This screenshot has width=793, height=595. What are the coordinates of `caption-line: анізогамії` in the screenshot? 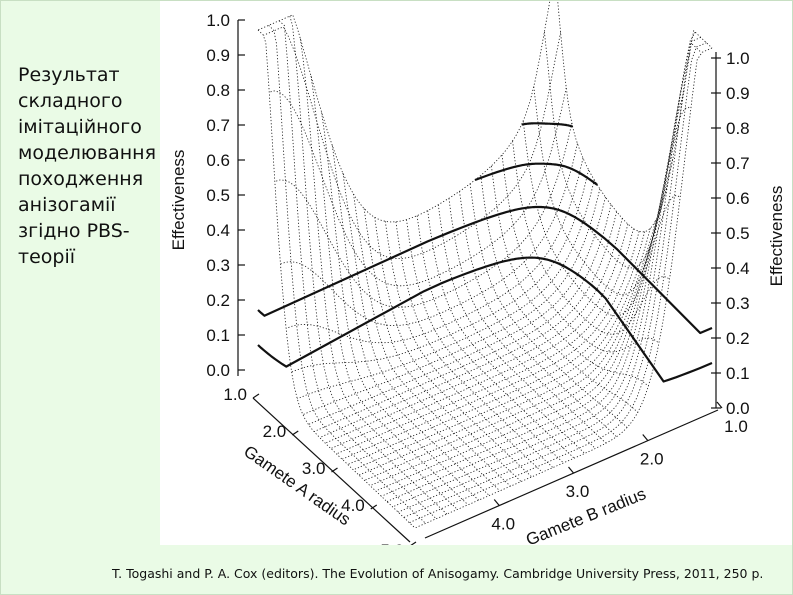 It's located at (67, 205).